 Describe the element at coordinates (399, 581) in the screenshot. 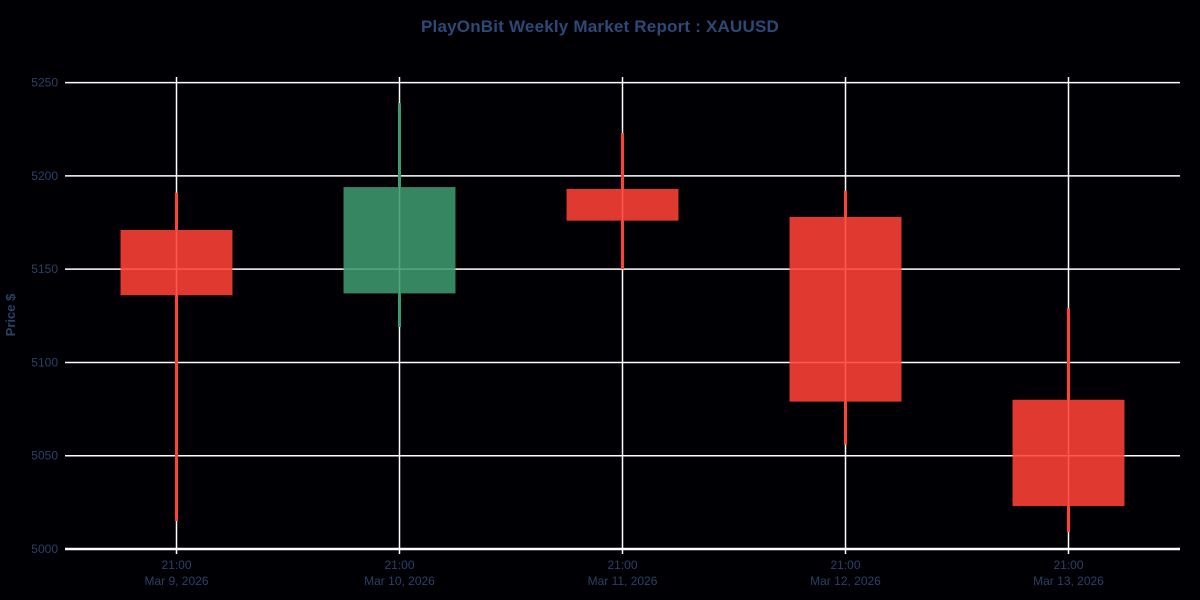

I see `x-tick-label-date: Mar 10, 2026` at that location.